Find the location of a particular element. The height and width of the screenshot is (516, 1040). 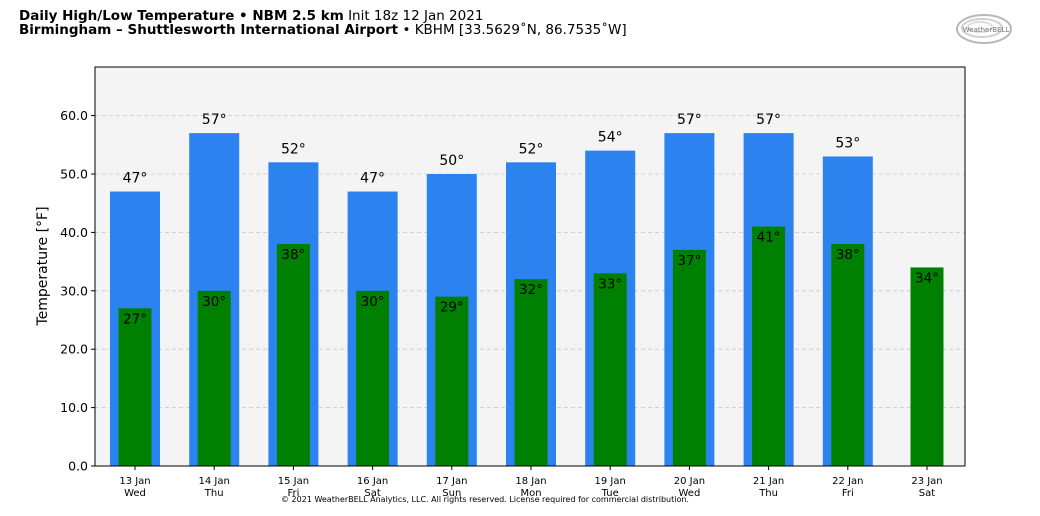

y-tick-label: 20.0 is located at coordinates (74, 349).